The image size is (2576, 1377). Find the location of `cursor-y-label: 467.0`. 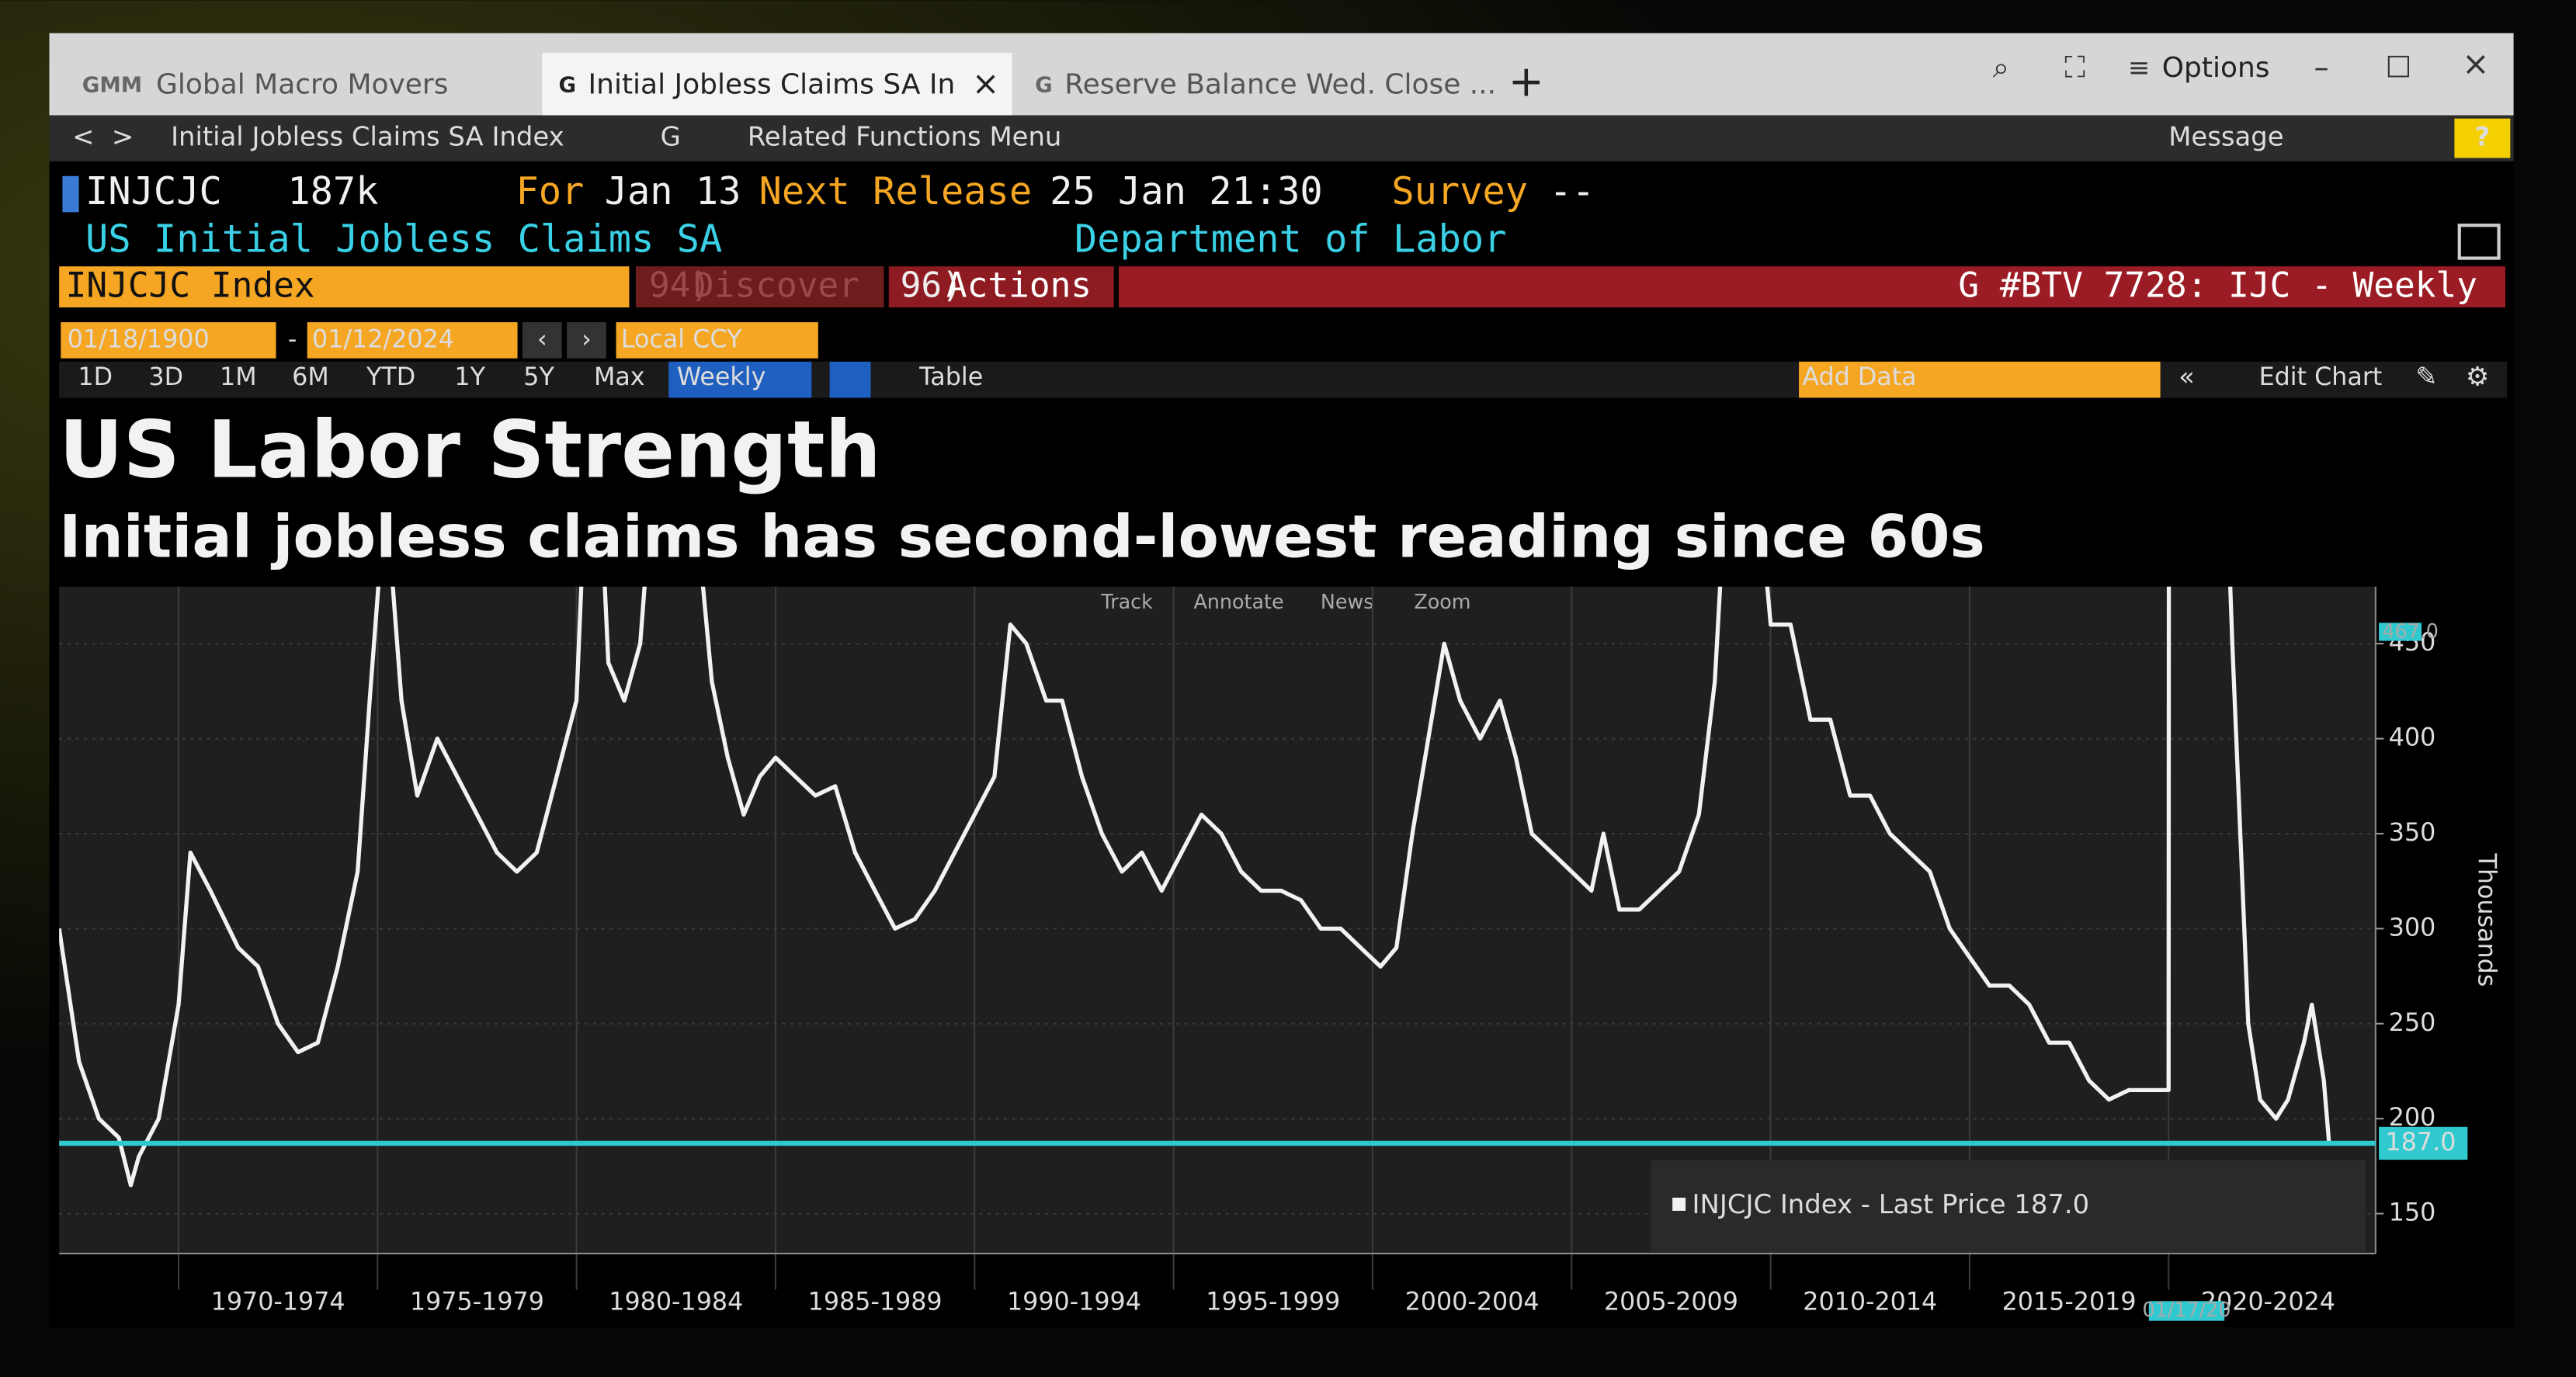

cursor-y-label: 467.0 is located at coordinates (2410, 631).